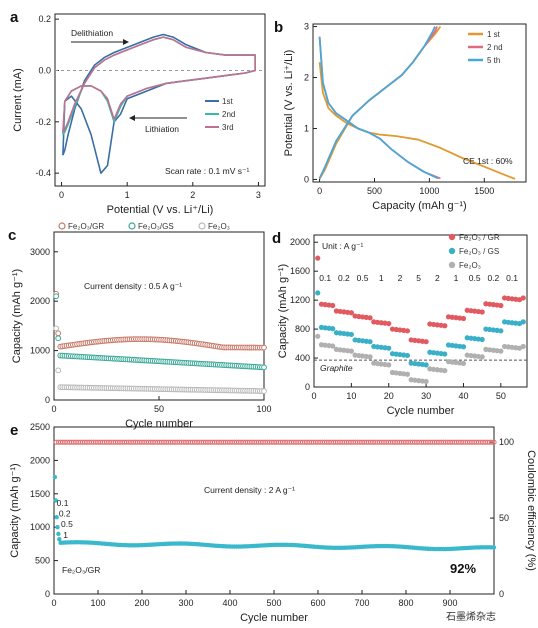 This screenshot has height=628, width=538. I want to click on annotation: Fe₂O₃/GR, so click(81, 570).